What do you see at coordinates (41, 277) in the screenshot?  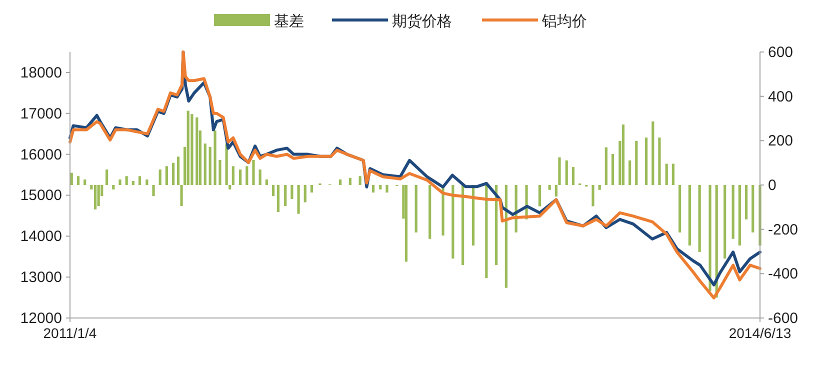 I see `y-tick-label: 13000` at bounding box center [41, 277].